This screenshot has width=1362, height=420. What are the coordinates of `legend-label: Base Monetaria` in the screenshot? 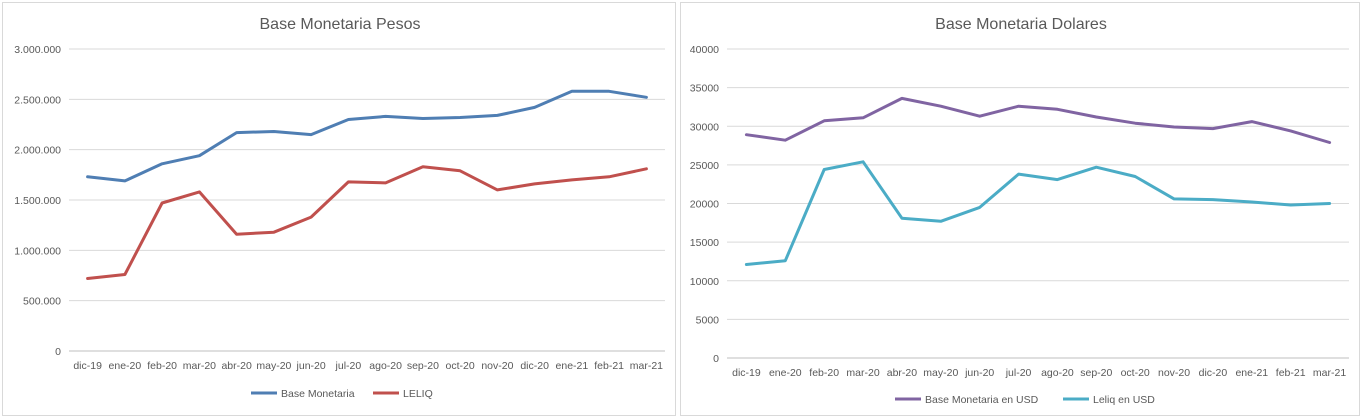 It's located at (318, 394).